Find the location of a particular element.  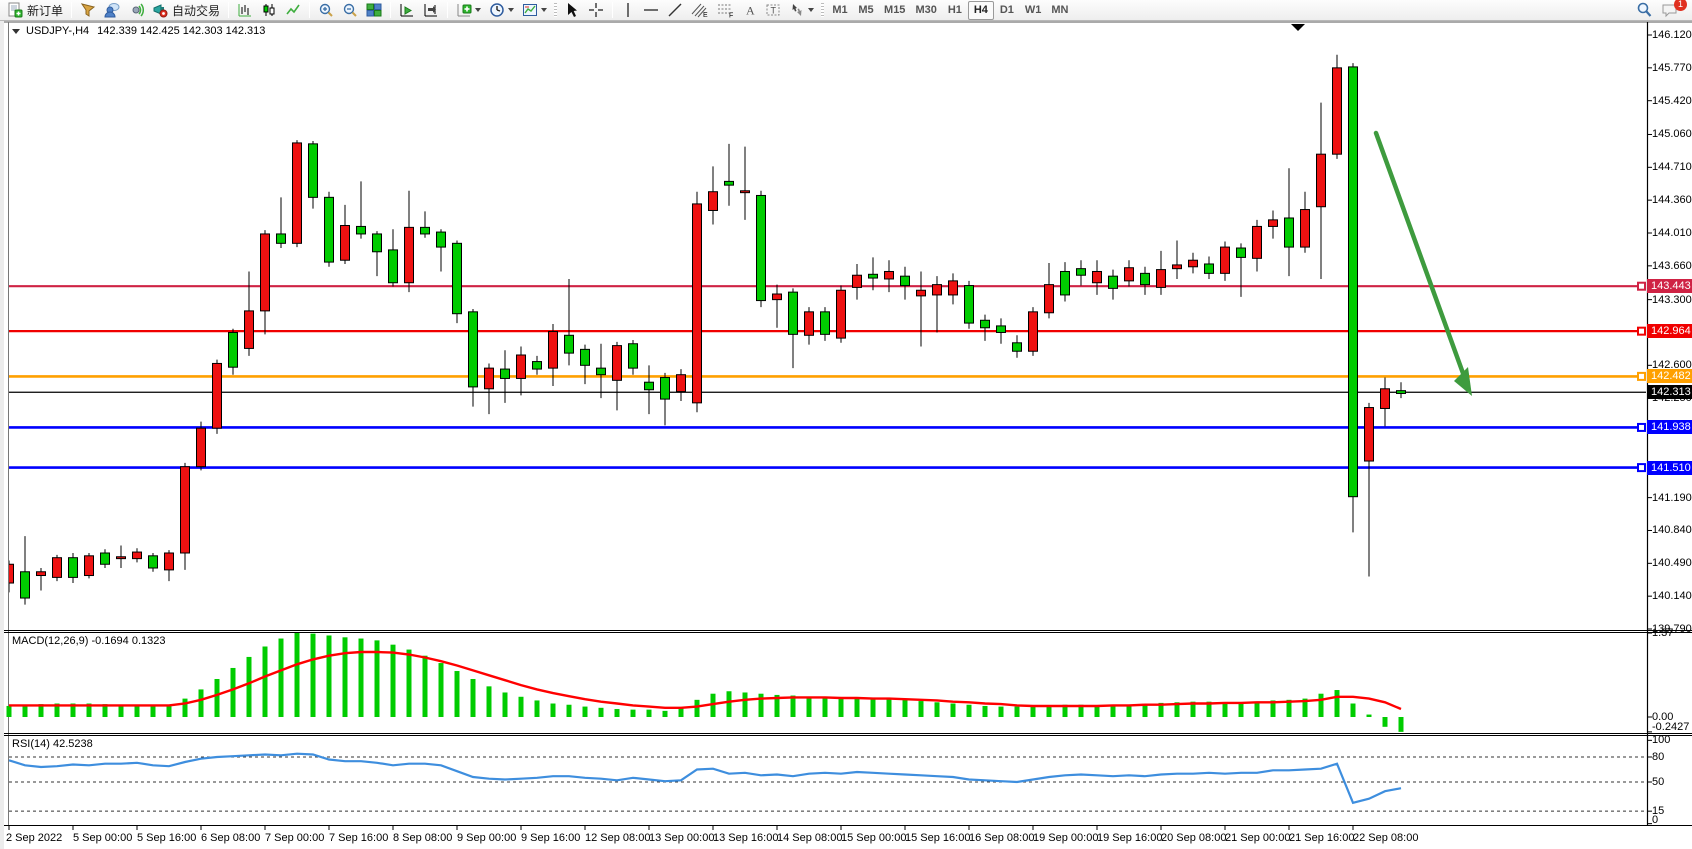

vertical-line-button is located at coordinates (628, 10).